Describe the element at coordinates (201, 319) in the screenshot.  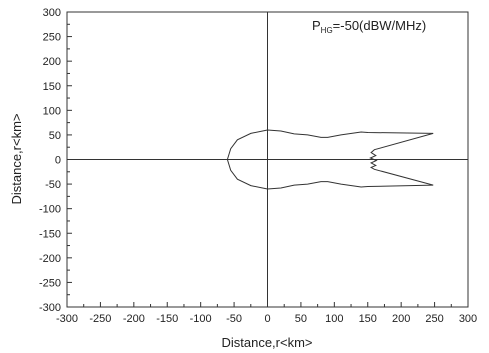
I see `x-tick-label: -100` at that location.